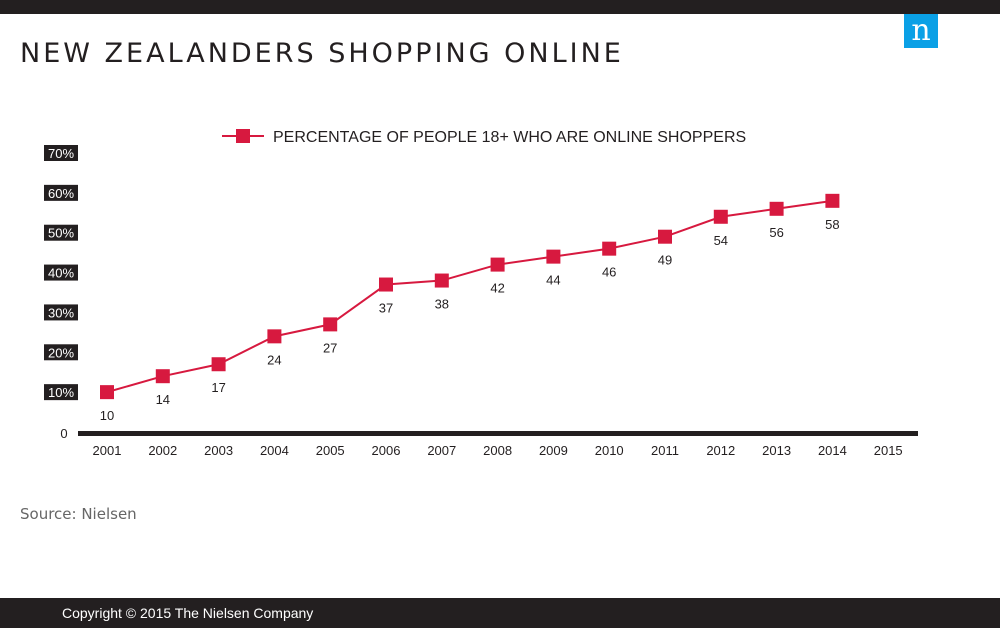 This screenshot has height=628, width=1000. What do you see at coordinates (162, 450) in the screenshot?
I see `x-tick-label: 2002` at bounding box center [162, 450].